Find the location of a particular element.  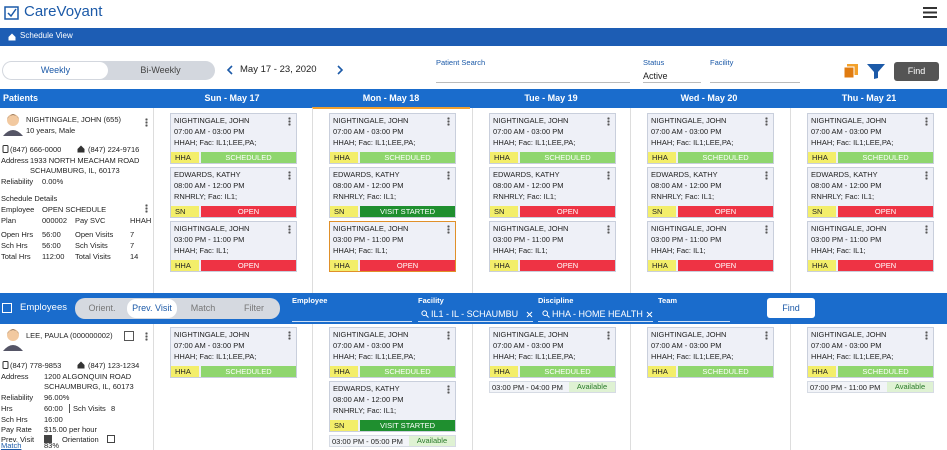

prev-visit-checkbox is located at coordinates (48, 439).